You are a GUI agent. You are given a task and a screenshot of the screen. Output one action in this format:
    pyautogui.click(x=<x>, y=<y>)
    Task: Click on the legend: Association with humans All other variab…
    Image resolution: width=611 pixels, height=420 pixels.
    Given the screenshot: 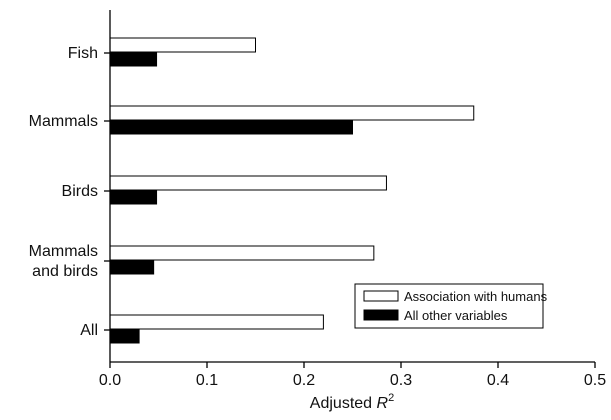 What is the action you would take?
    pyautogui.click(x=451, y=306)
    